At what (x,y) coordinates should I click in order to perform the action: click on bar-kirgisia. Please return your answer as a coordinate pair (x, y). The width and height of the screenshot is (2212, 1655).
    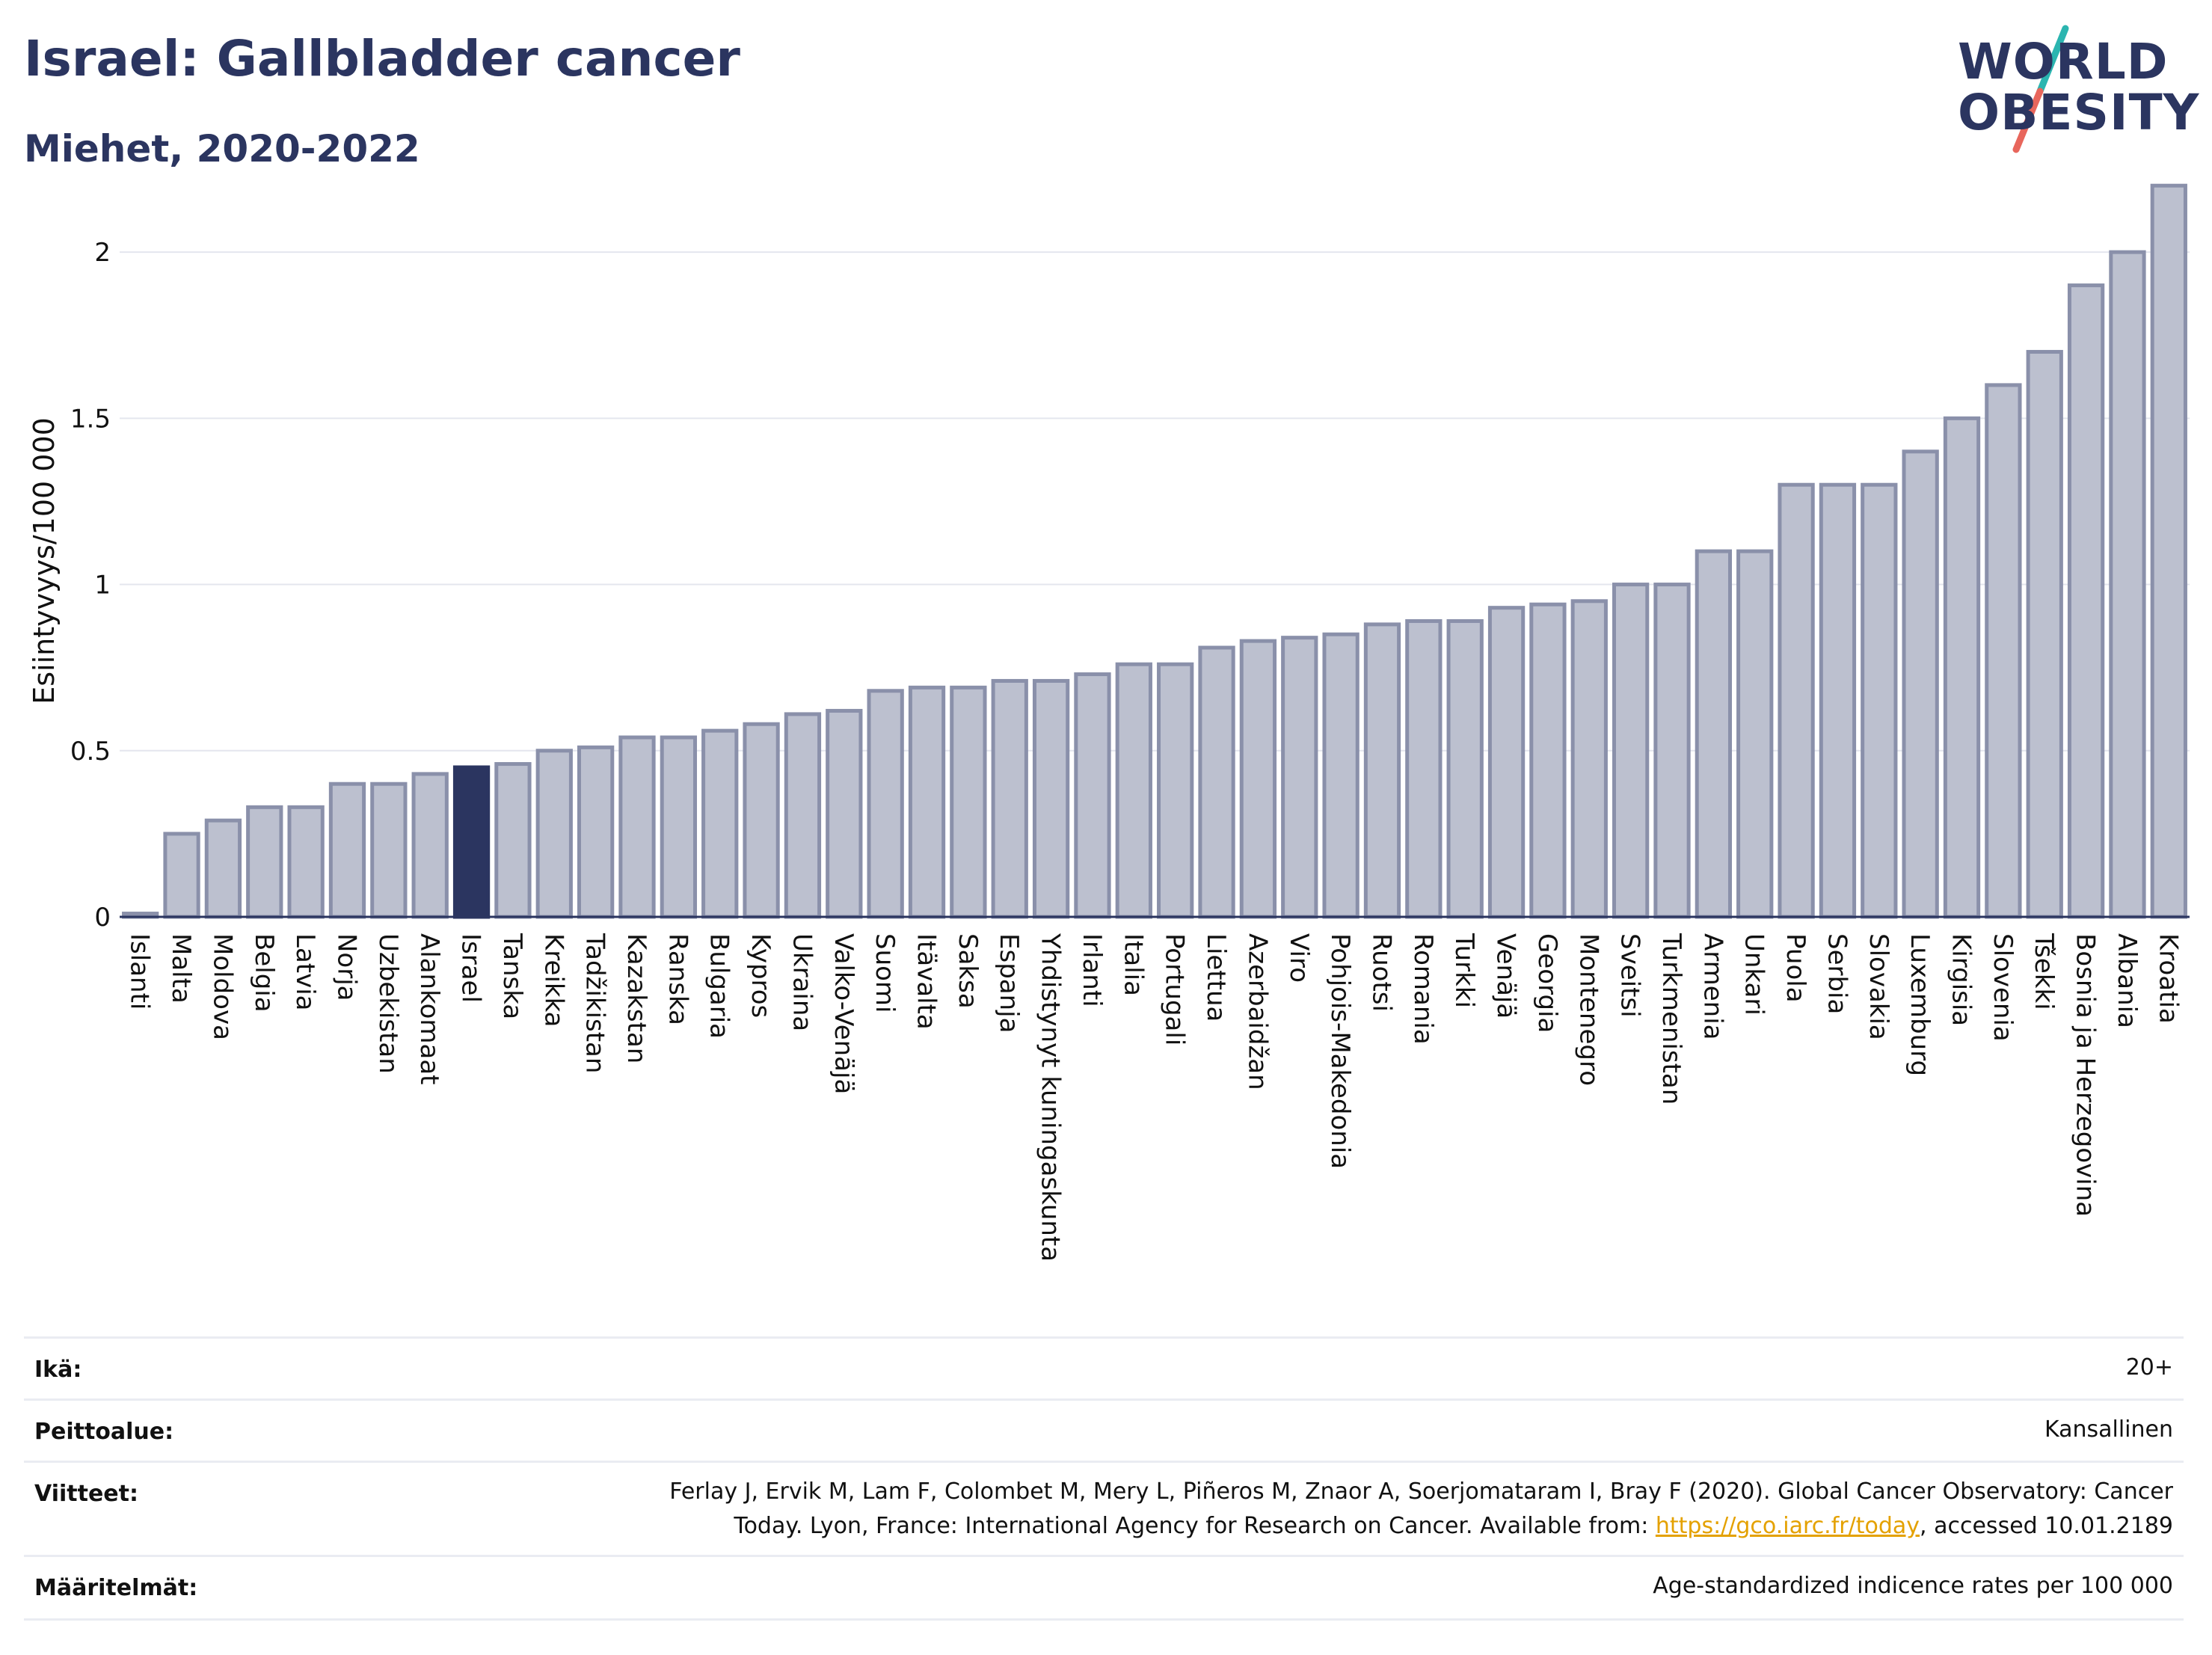
    Looking at the image, I should click on (1962, 667).